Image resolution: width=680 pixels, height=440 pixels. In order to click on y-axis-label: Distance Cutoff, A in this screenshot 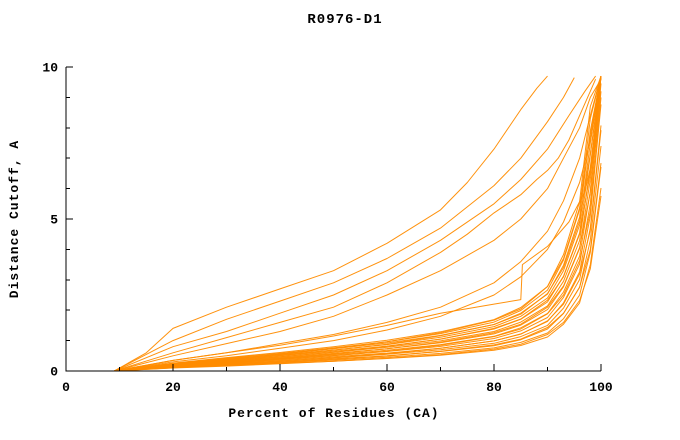, I will do `click(14, 219)`.